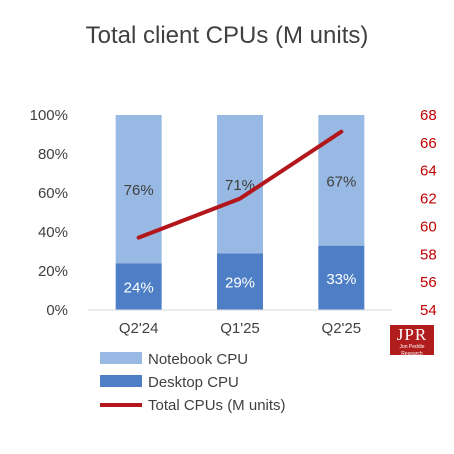 The width and height of the screenshot is (454, 454). What do you see at coordinates (53, 232) in the screenshot?
I see `y-left-tick-label: 40%` at bounding box center [53, 232].